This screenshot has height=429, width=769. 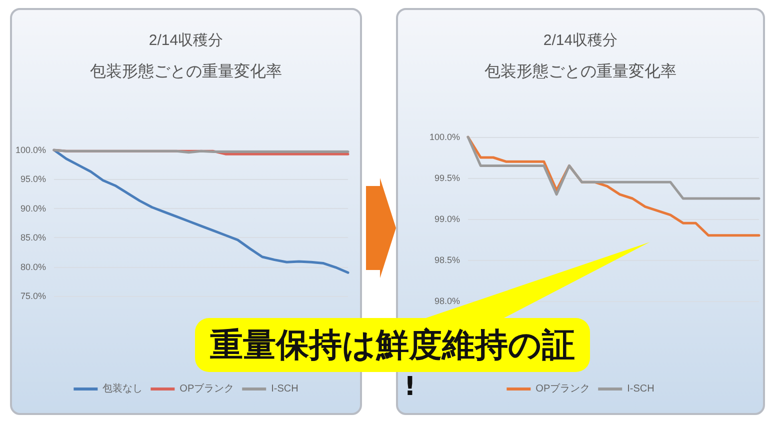 What do you see at coordinates (33, 208) in the screenshot?
I see `y-tick-label: 90.0%` at bounding box center [33, 208].